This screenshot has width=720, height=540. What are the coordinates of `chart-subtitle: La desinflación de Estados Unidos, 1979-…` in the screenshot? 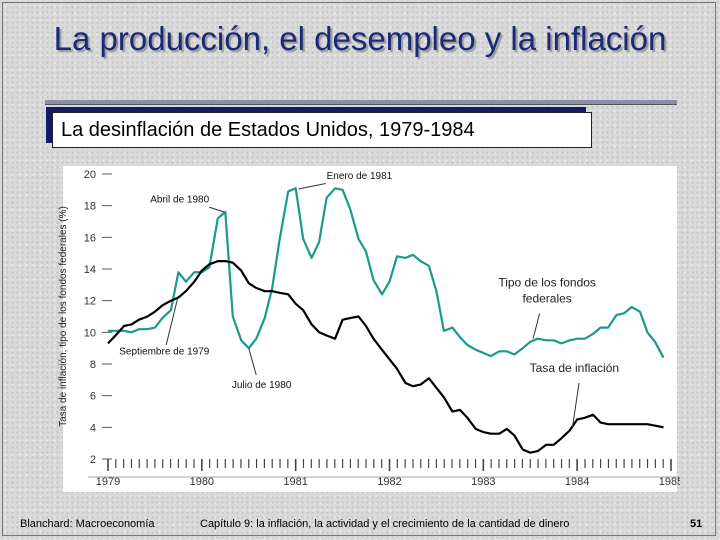 It's located at (268, 130).